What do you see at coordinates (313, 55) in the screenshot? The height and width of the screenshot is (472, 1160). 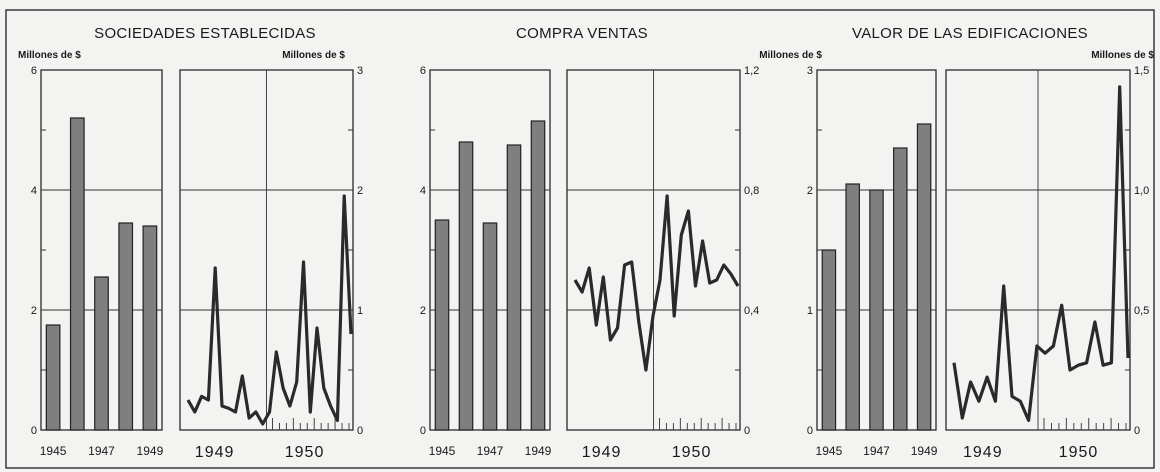 I see `panel-2-unit-label: Millones de $` at bounding box center [313, 55].